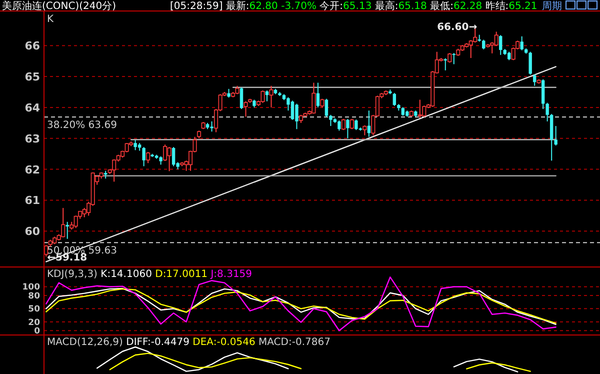 The image size is (600, 374). I want to click on annotation: MACD:-0.7867, so click(292, 342).